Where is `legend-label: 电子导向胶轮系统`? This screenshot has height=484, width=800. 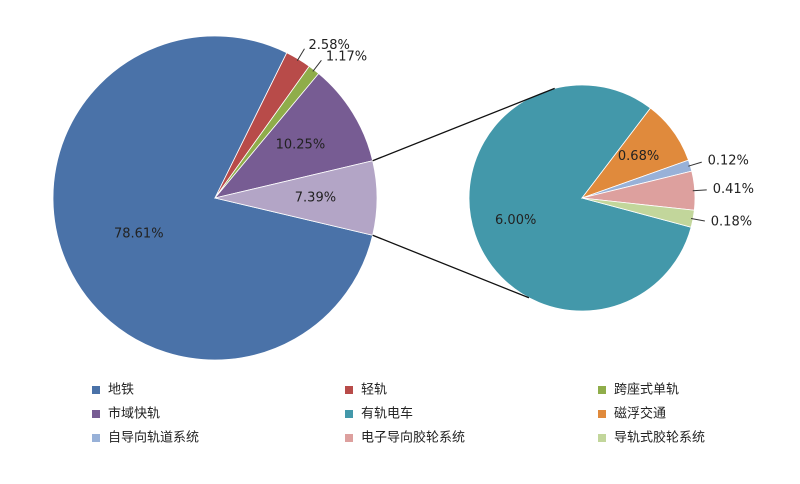 legend-label: 电子导向胶轮系统 is located at coordinates (413, 438).